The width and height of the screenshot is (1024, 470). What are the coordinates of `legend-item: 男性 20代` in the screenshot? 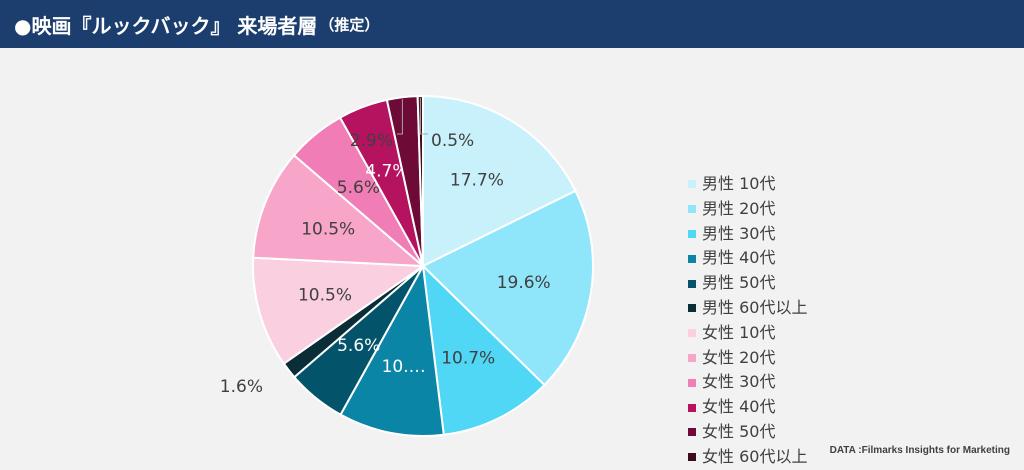 It's located at (747, 209).